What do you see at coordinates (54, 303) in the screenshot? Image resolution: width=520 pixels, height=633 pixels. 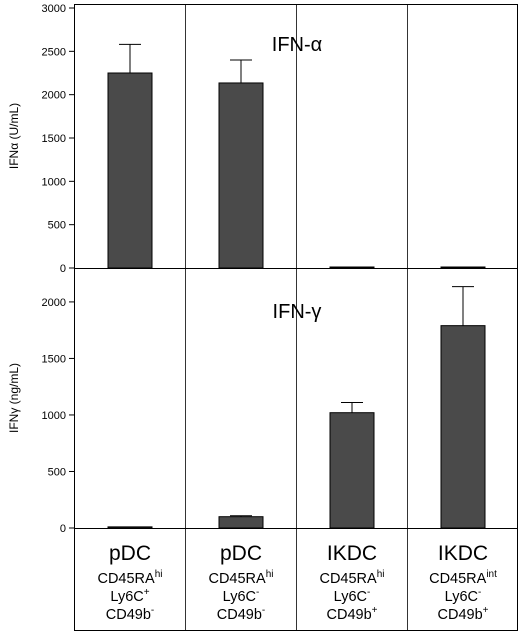 I see `ifn-gamma-y-tick-label: 2000` at bounding box center [54, 303].